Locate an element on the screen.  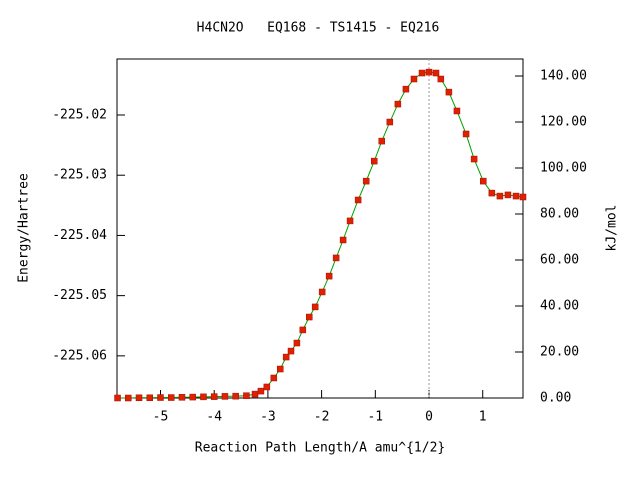
y2-tick-label: 140.00 is located at coordinates (563, 76).